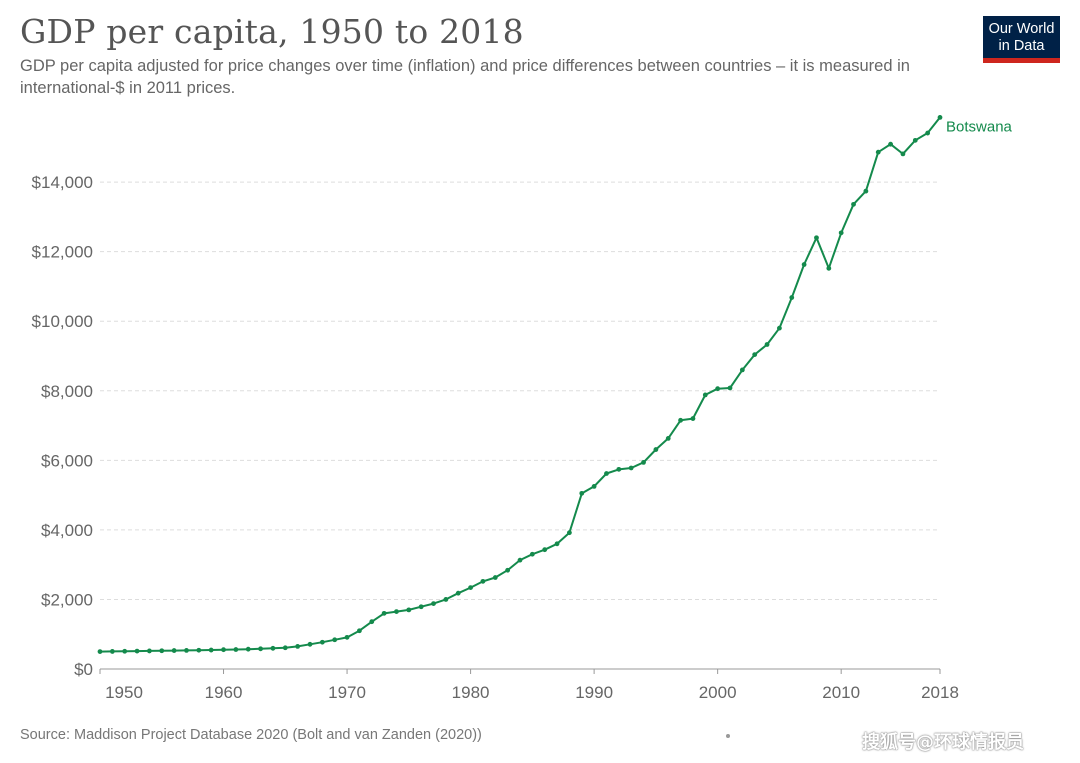 This screenshot has width=1080, height=763. Describe the element at coordinates (67, 391) in the screenshot. I see `y-tick-label: $8,000` at that location.